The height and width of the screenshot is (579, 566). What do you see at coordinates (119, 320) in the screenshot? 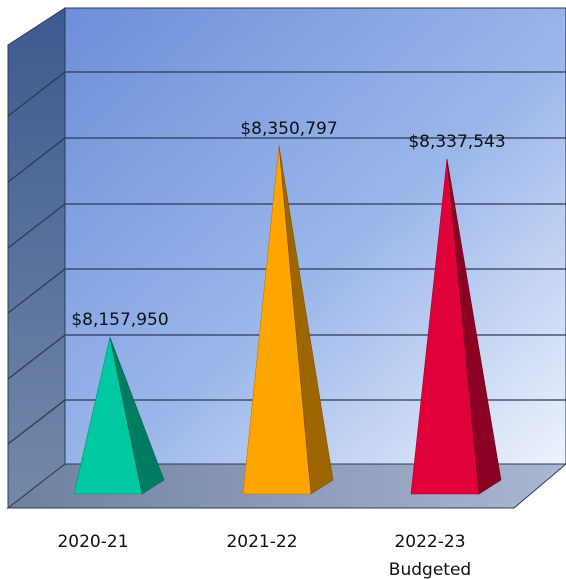
I see `data-label: $8,157,950` at bounding box center [119, 320].